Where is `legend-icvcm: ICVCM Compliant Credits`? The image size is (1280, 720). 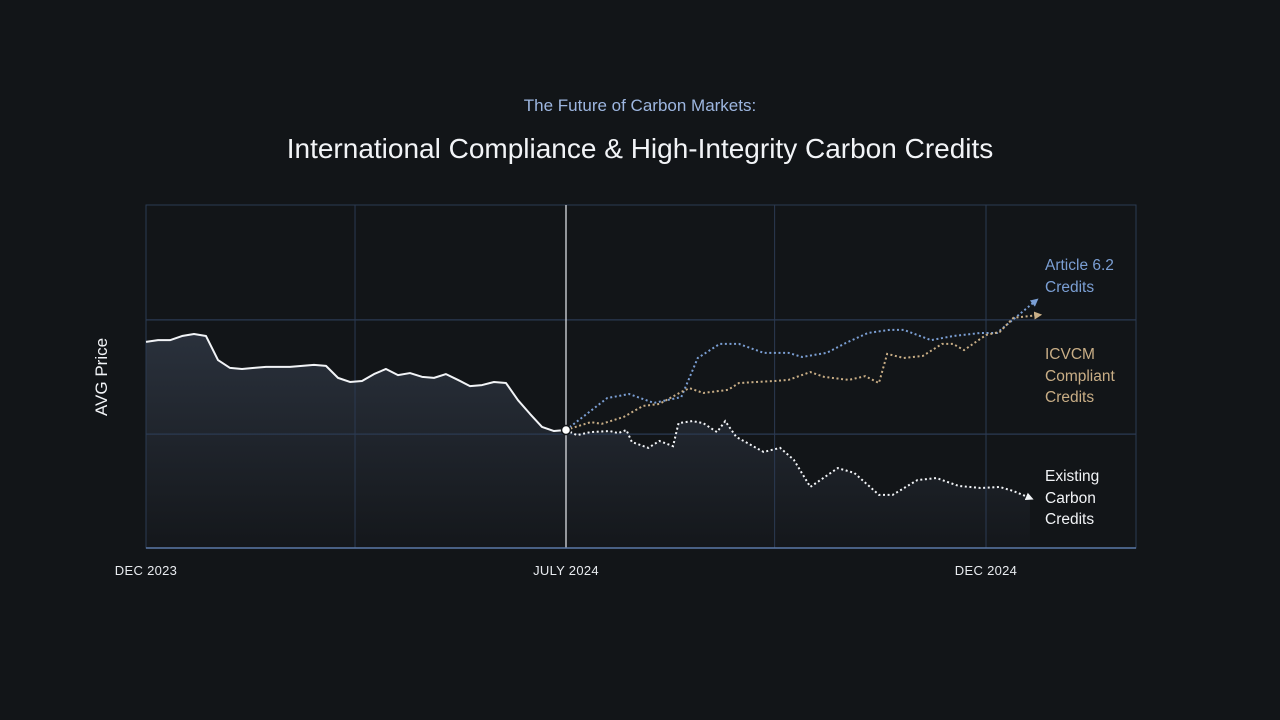 legend-icvcm: ICVCM Compliant Credits is located at coordinates (1090, 376).